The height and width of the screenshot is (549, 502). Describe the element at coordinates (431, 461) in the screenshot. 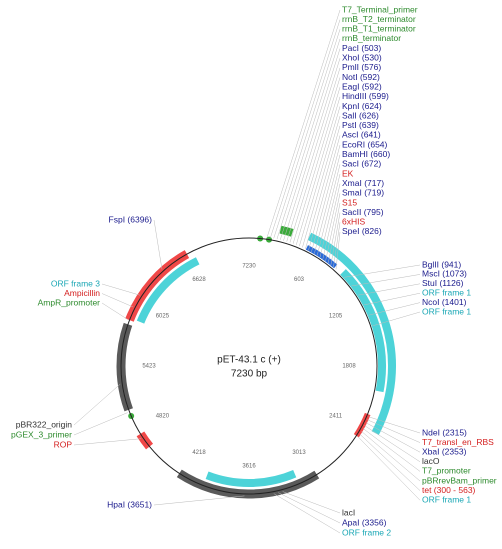

I see `feature-label: lacO` at that location.